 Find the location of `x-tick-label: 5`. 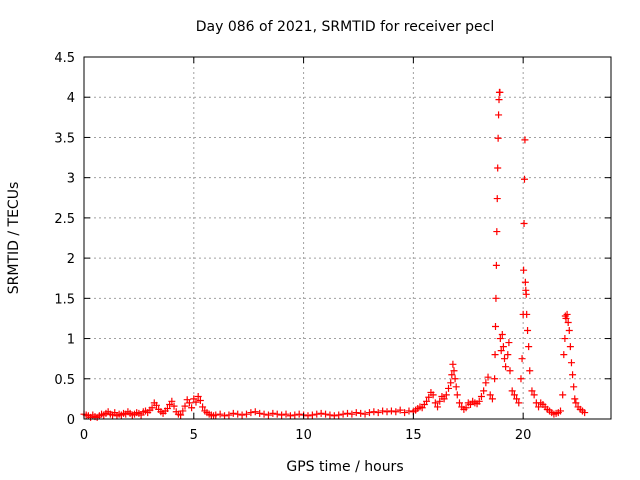

x-tick-label: 5 is located at coordinates (194, 435).